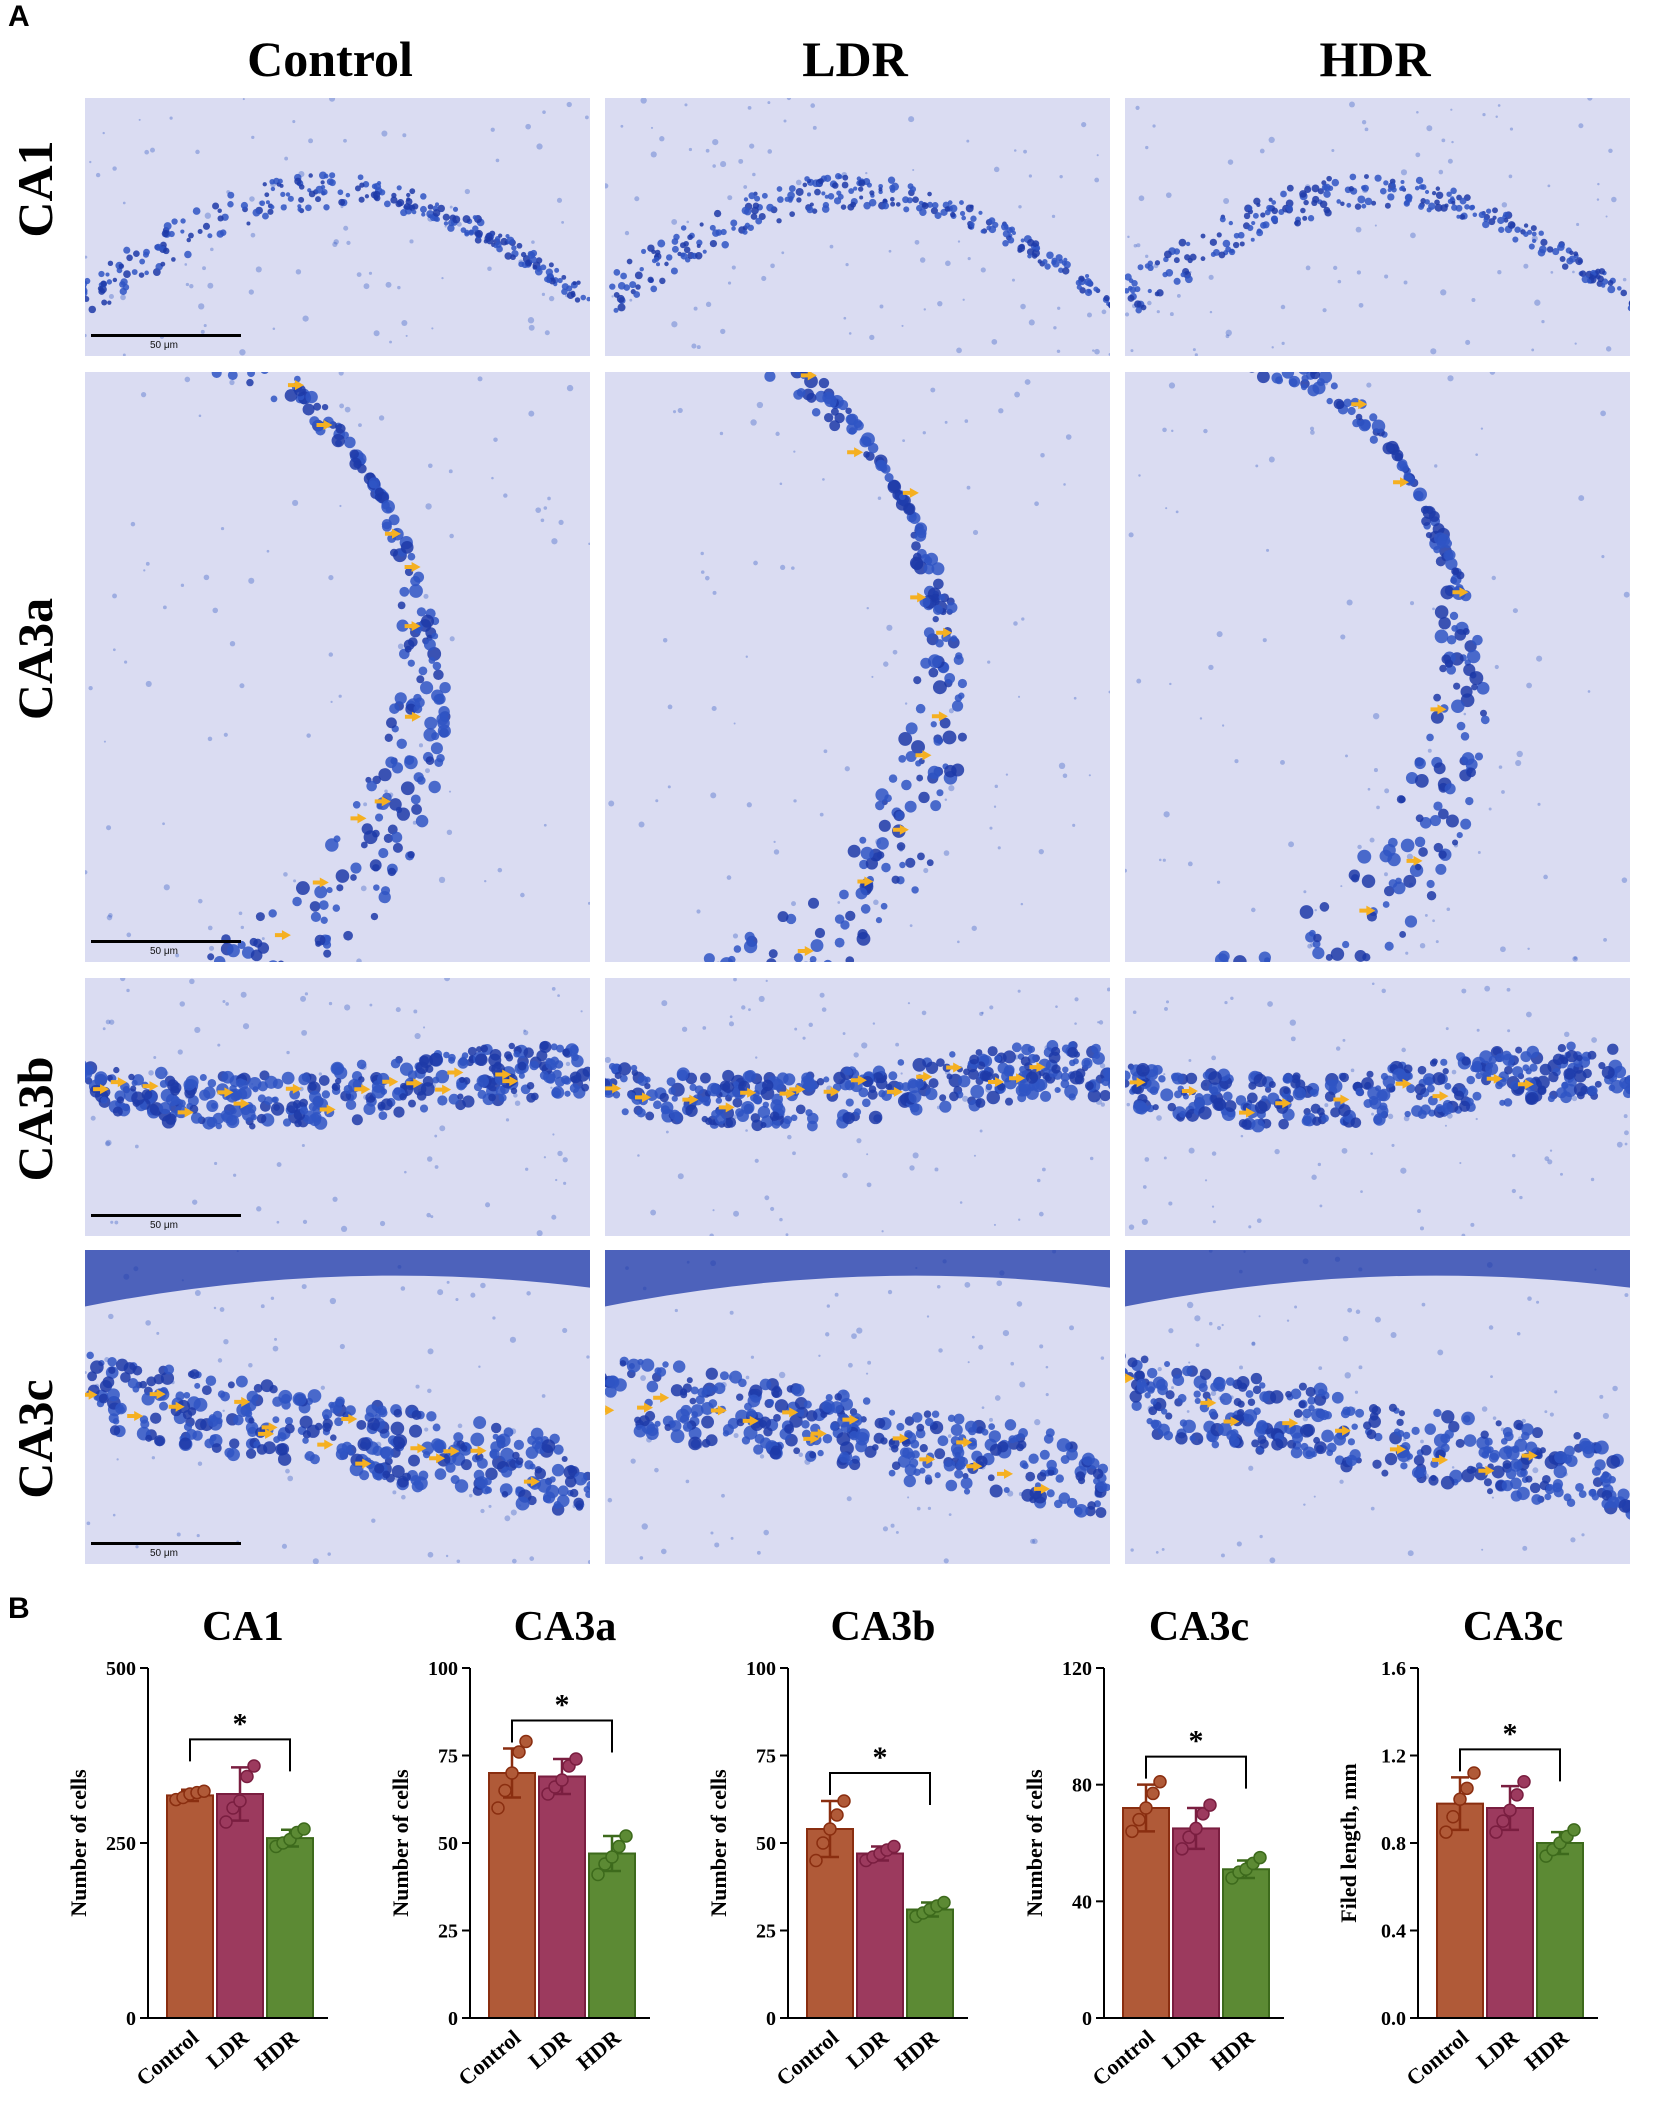 The height and width of the screenshot is (2119, 1654). Describe the element at coordinates (1393, 1844) in the screenshot. I see `y-tick-label: 0.8` at that location.